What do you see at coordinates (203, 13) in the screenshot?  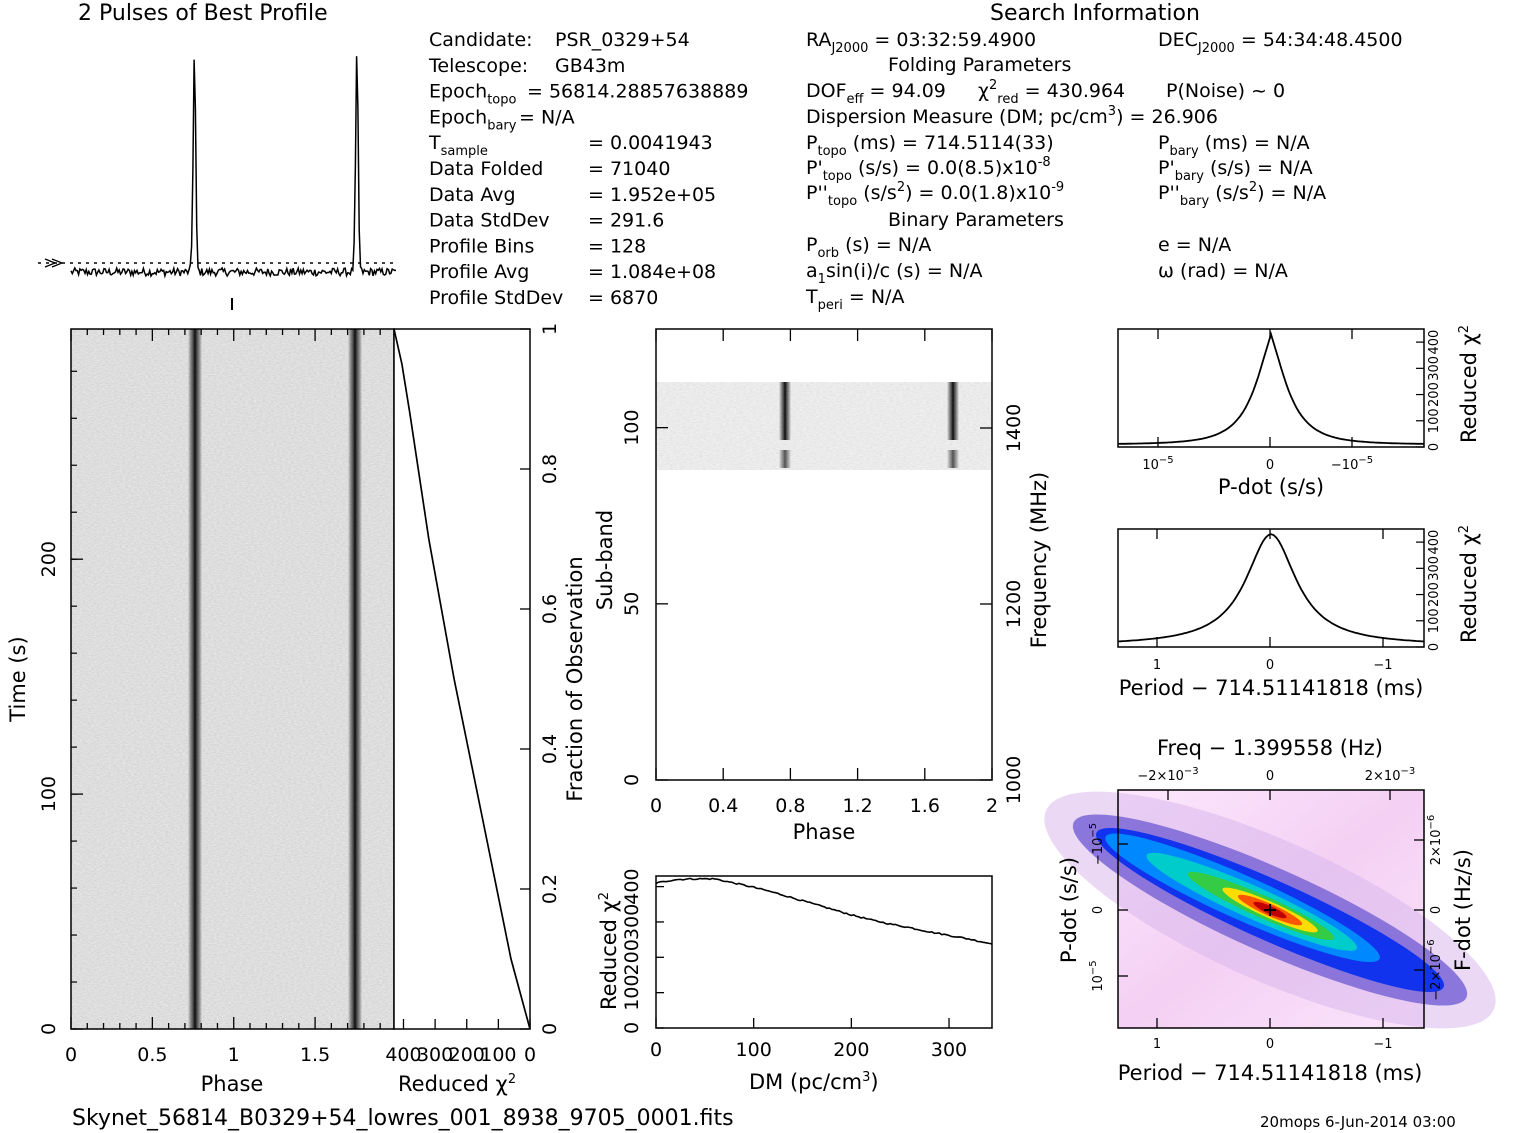 I see `profile-title: 2 Pulses of Best Profile` at bounding box center [203, 13].